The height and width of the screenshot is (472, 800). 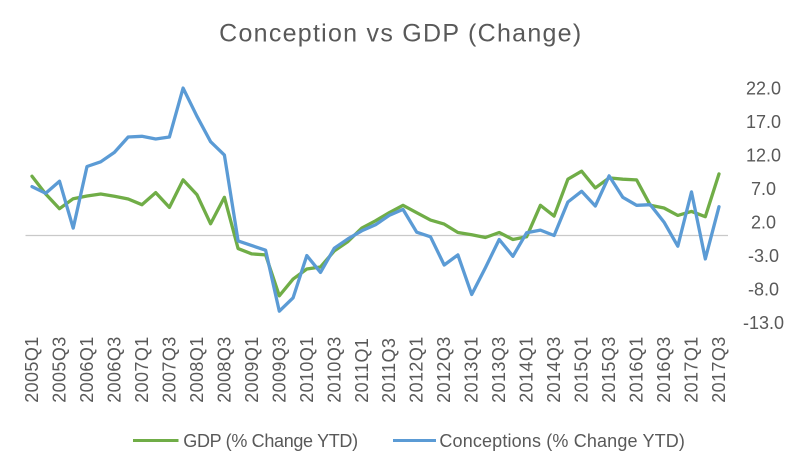 What do you see at coordinates (279, 369) in the screenshot?
I see `svg-text: 2009Q3` at bounding box center [279, 369].